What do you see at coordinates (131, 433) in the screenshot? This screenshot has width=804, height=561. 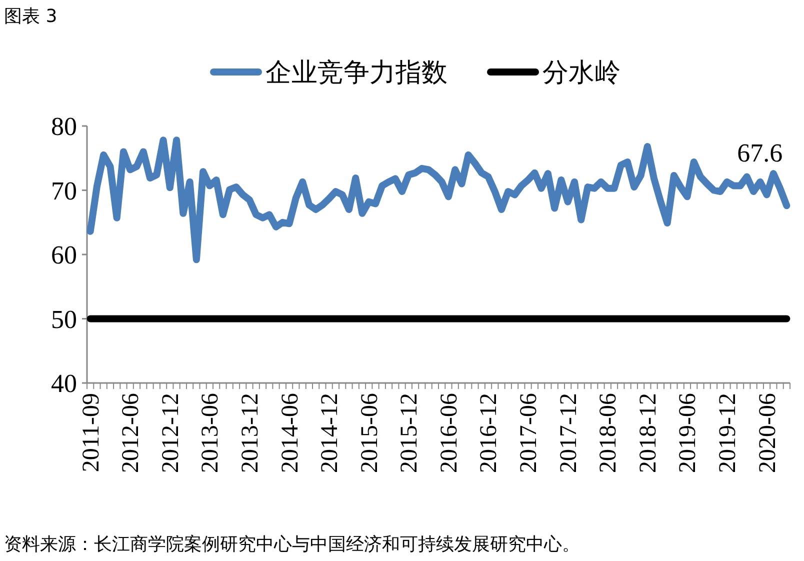 I see `x-tick-label: 2012-06` at bounding box center [131, 433].